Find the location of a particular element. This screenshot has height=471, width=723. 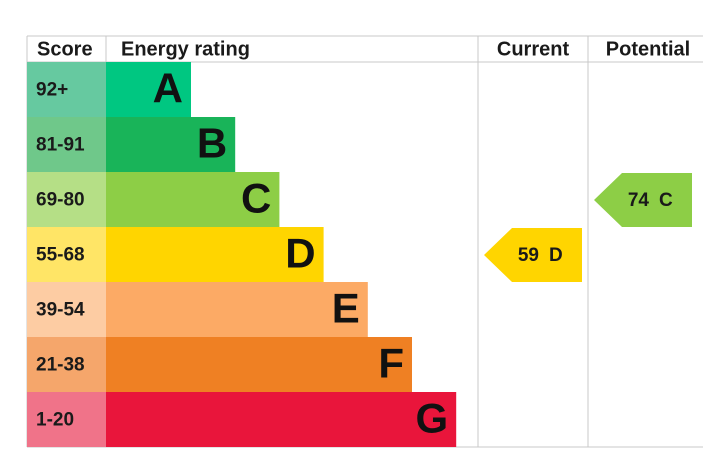

score-label: 1-20 is located at coordinates (55, 420).